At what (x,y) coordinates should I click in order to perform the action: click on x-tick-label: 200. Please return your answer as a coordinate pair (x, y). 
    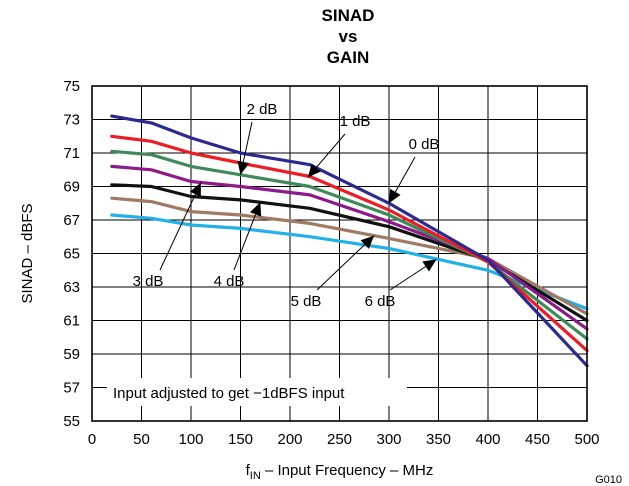
    Looking at the image, I should click on (289, 439).